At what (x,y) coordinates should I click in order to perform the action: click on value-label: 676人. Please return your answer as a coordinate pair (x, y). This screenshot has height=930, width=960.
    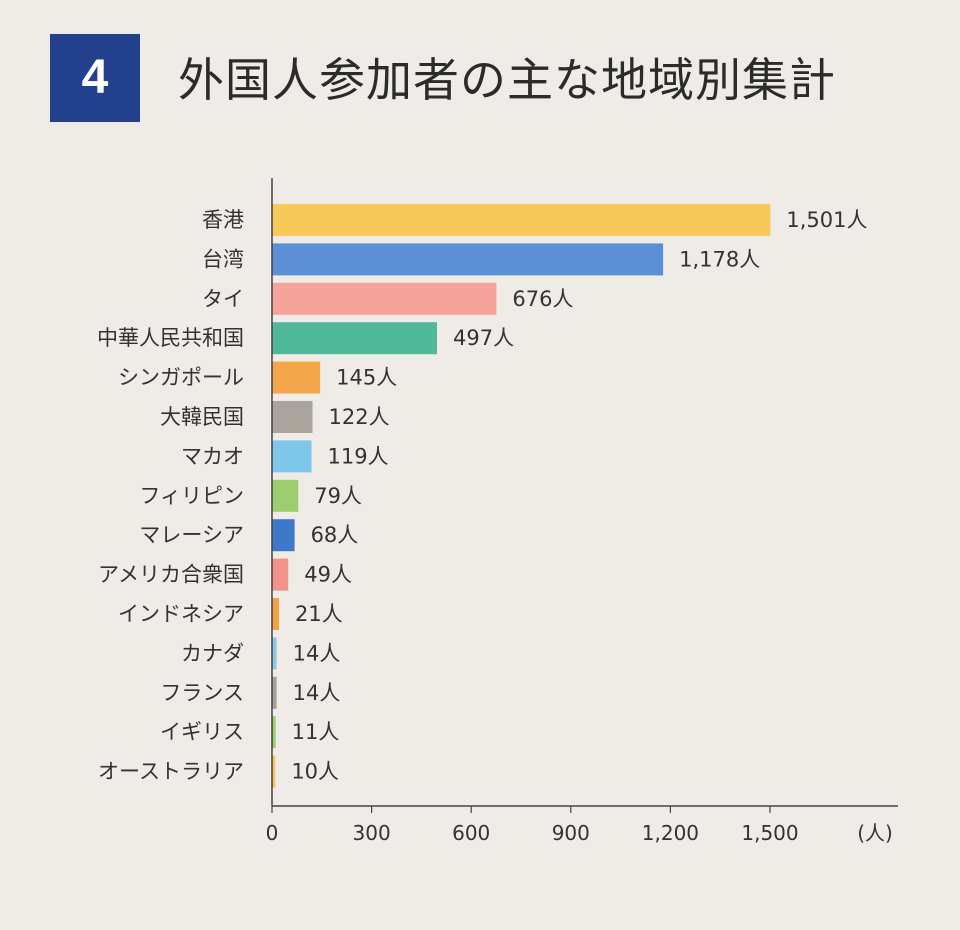
    Looking at the image, I should click on (542, 299).